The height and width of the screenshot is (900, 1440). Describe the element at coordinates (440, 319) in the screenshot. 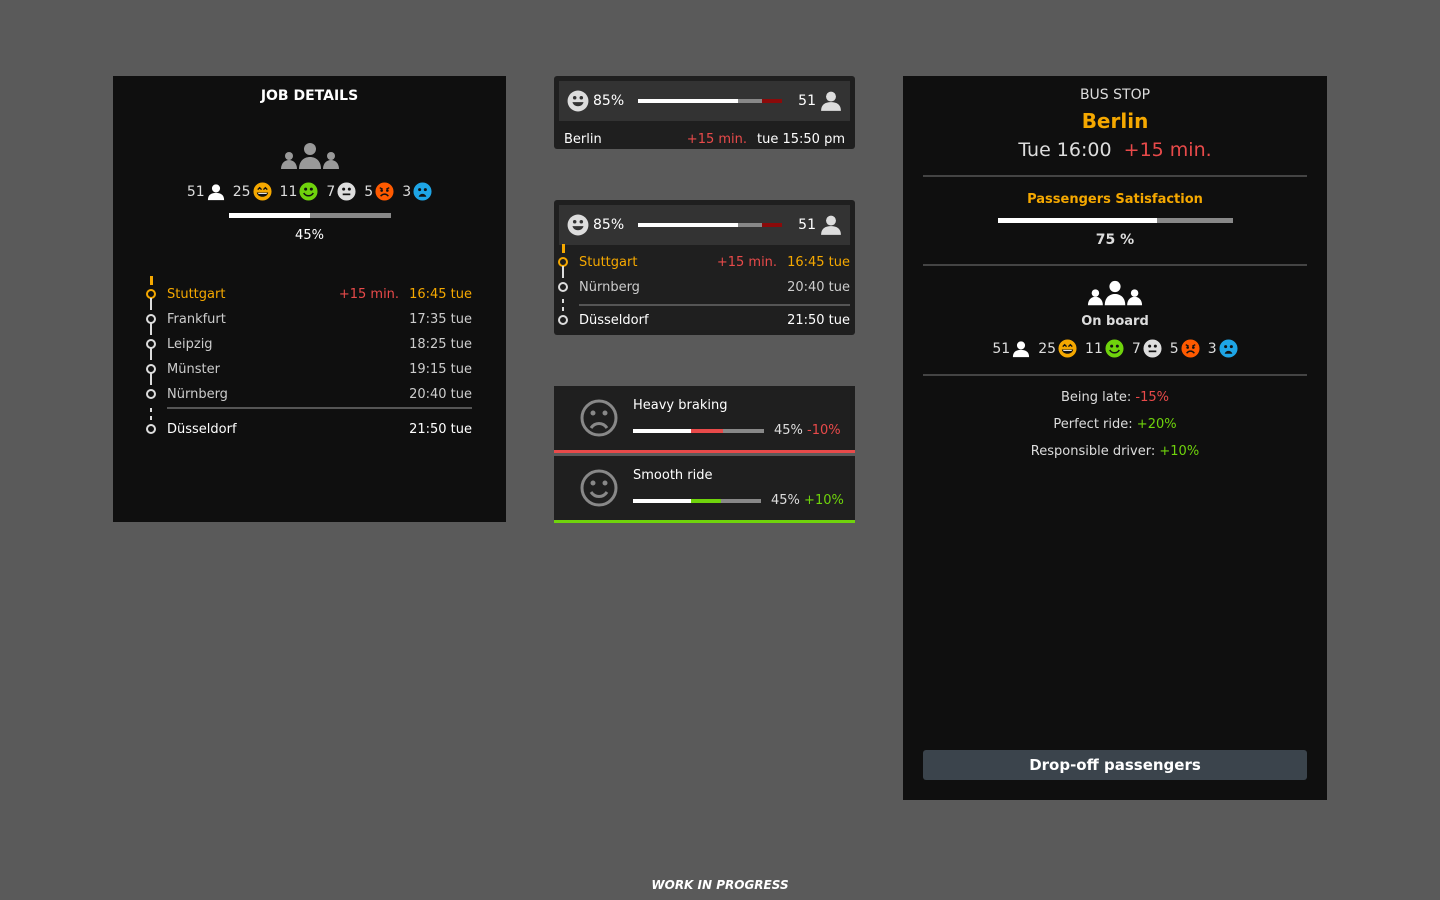

I see `arrival-time: 17:35 tue` at that location.